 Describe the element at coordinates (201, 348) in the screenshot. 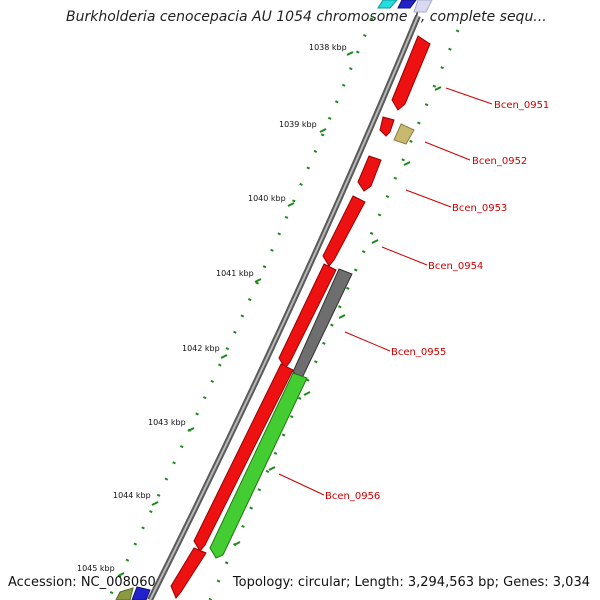

I see `kbp-label: 1042 kbp` at that location.